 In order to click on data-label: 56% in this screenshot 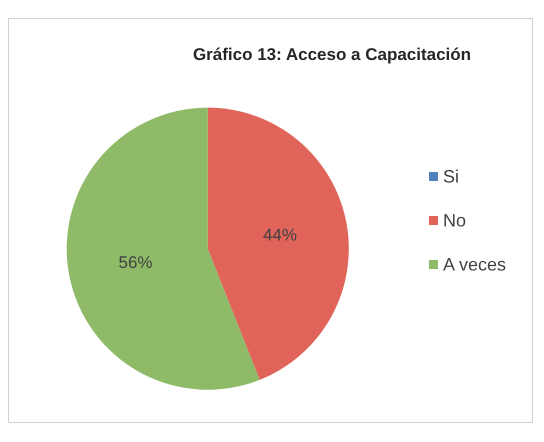, I will do `click(135, 262)`.